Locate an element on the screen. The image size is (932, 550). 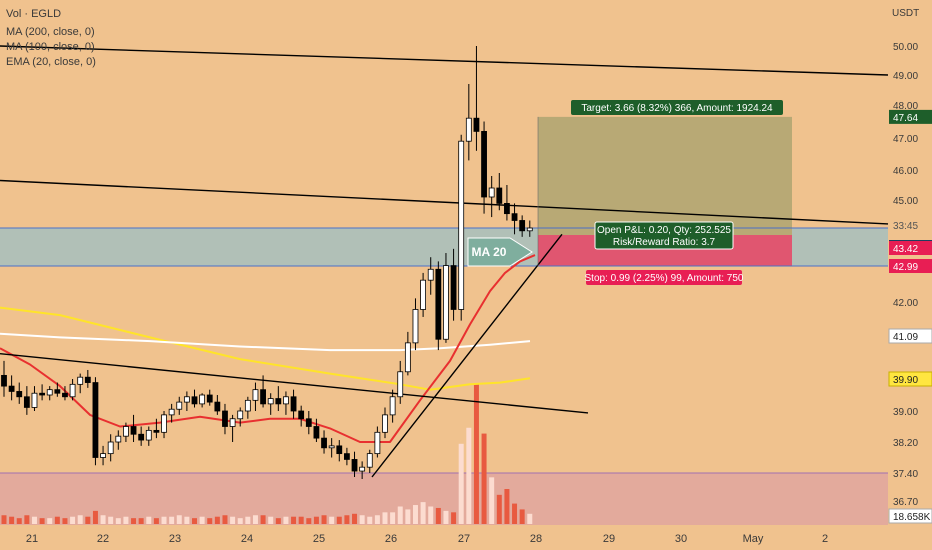
ma100-line is located at coordinates (265, 342).